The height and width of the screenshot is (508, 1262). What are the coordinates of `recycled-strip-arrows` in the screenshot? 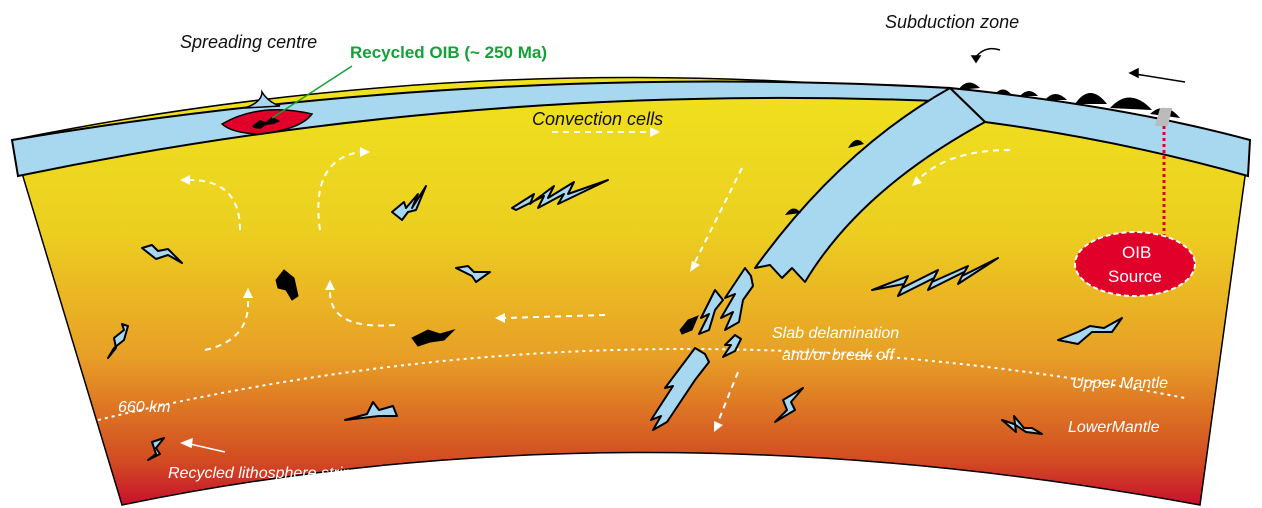 It's located at (203, 445).